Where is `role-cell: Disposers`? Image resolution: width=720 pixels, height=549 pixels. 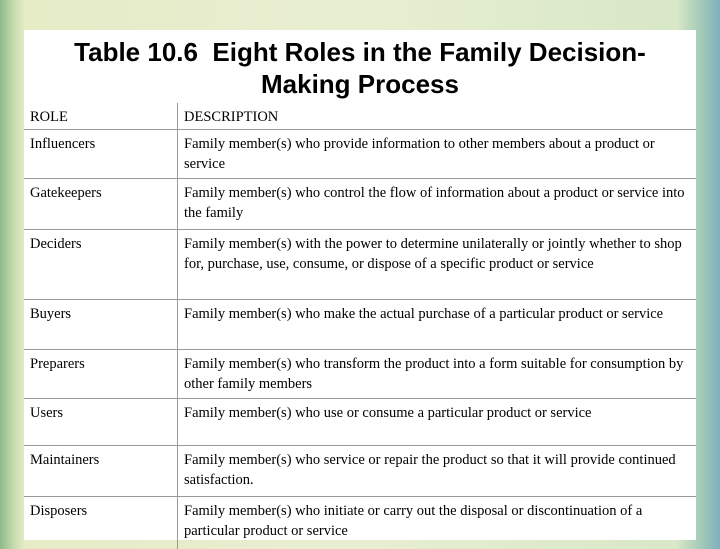 role-cell: Disposers is located at coordinates (101, 523).